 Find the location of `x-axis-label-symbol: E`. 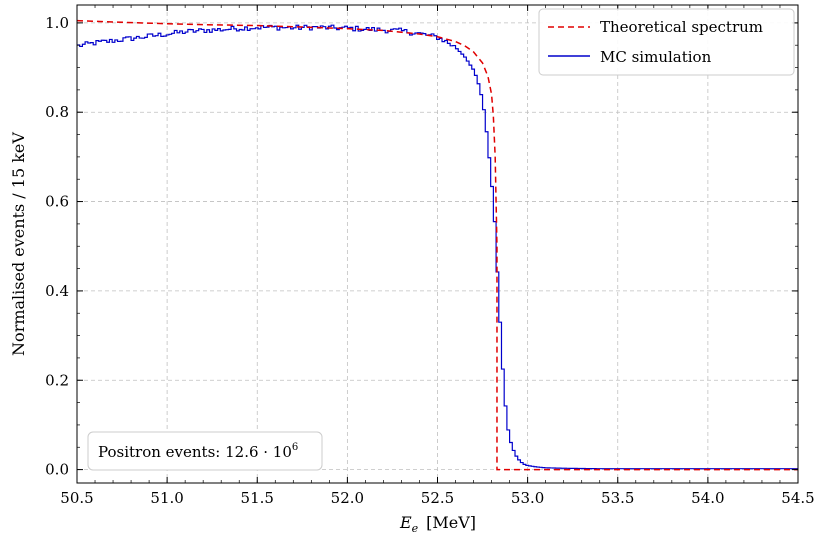

x-axis-label-symbol: E is located at coordinates (405, 522).